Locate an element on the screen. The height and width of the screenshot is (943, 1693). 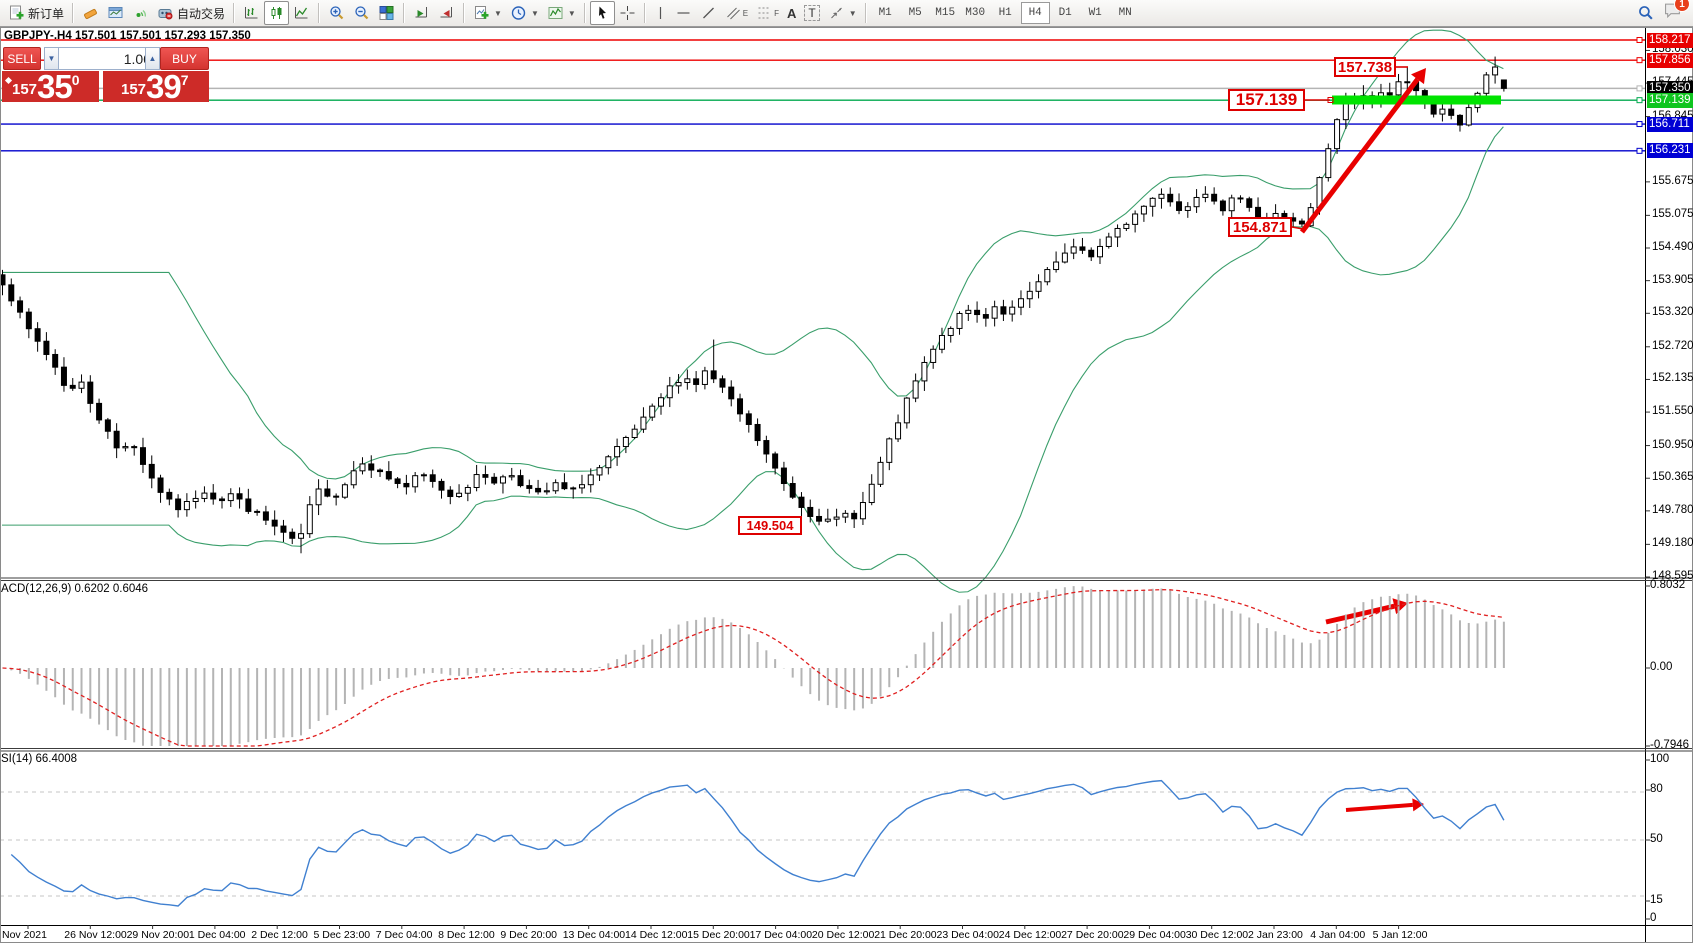
label-tool-icon: T is located at coordinates (812, 13).